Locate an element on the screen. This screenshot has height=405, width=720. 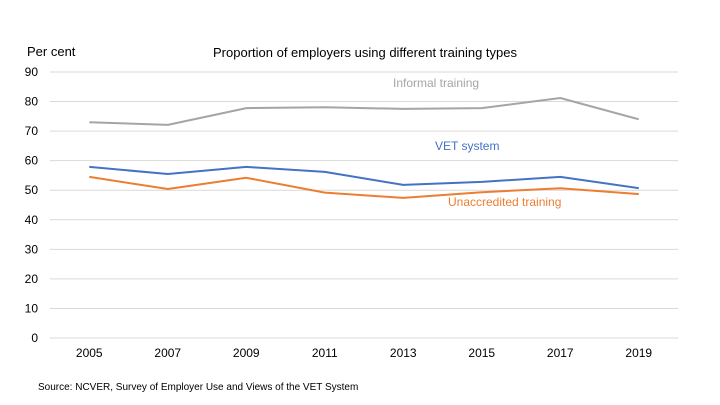
y-tick-label: 10 is located at coordinates (32, 308).